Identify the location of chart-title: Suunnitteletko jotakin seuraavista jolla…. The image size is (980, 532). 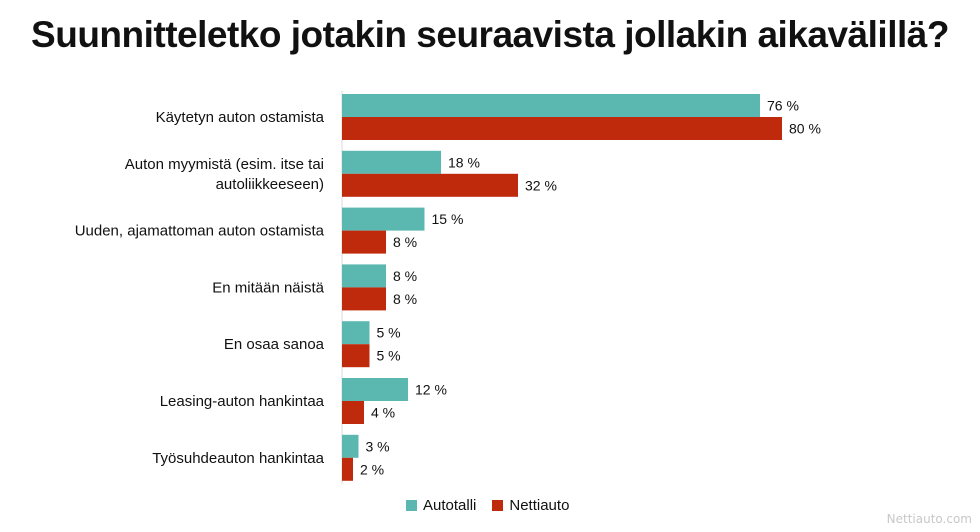
(490, 34).